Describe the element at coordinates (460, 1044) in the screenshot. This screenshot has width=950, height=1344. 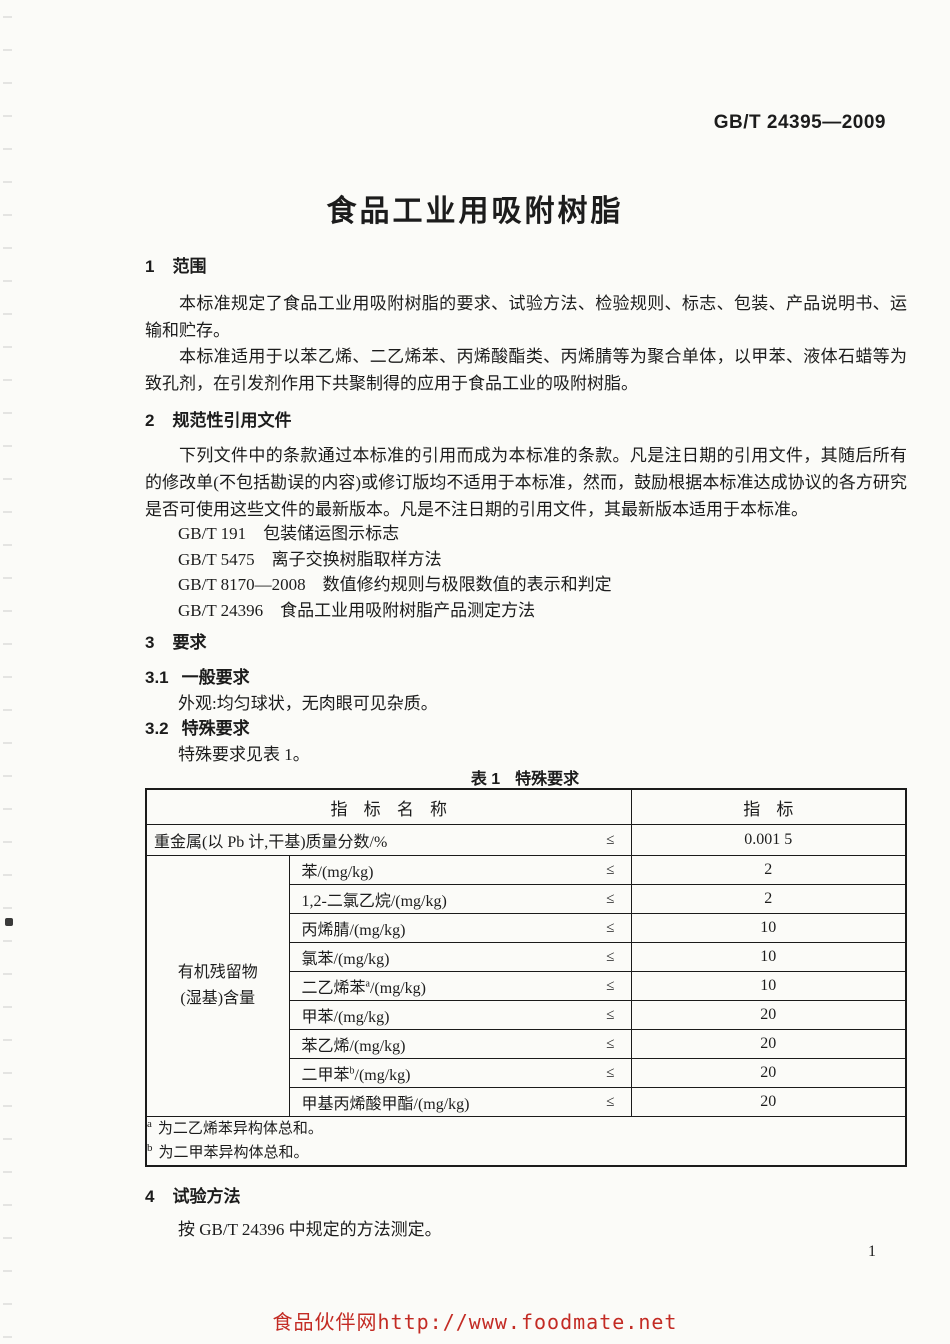
I see `parameter-name-cell: 苯乙烯/(mg/kg) ≤` at that location.